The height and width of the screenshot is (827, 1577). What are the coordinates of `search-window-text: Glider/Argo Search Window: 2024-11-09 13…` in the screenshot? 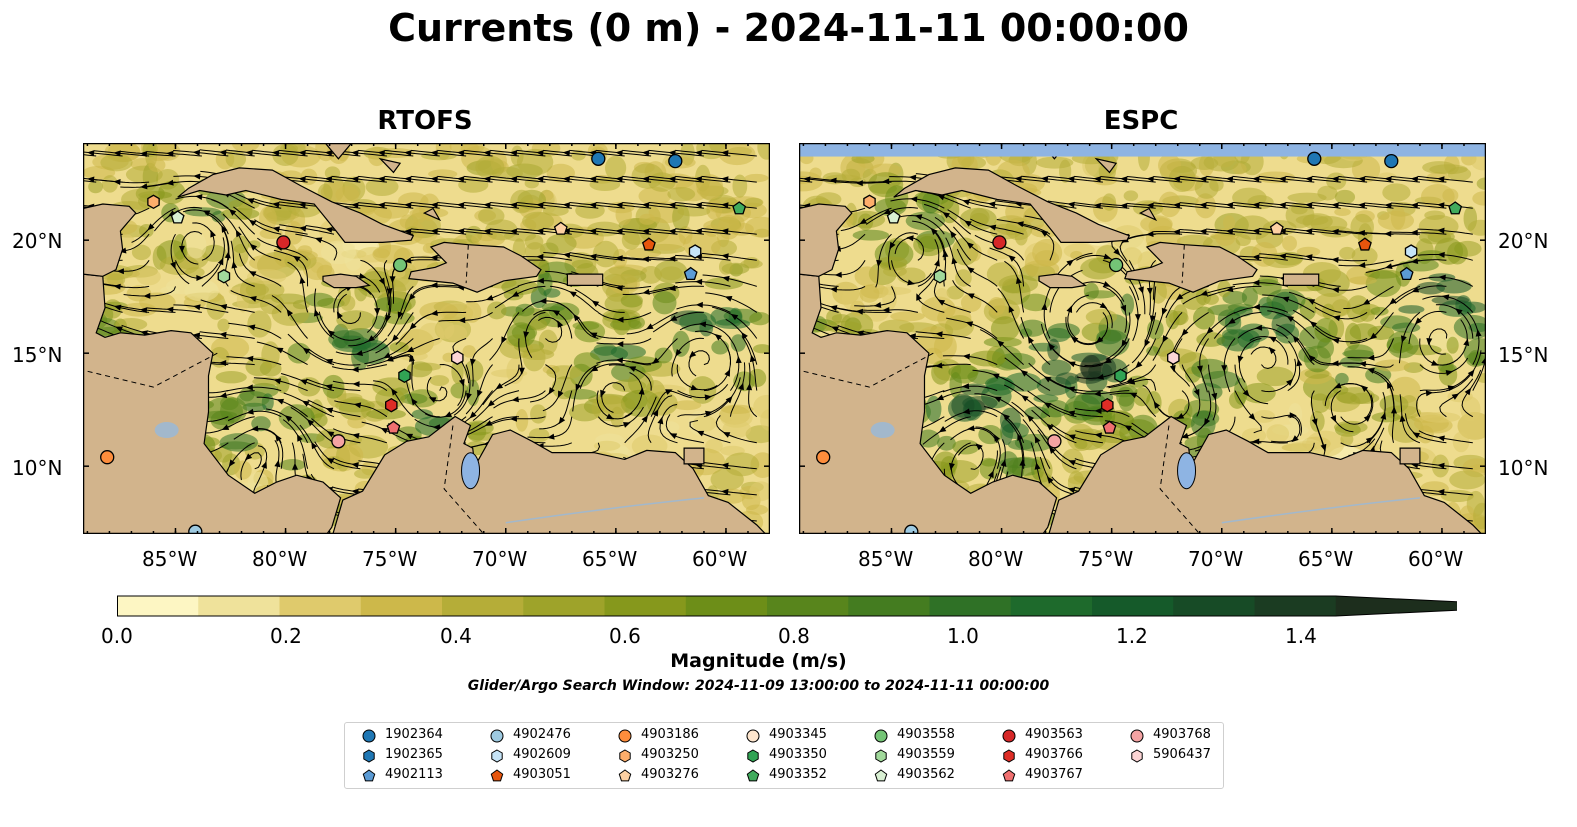 It's located at (758, 686).